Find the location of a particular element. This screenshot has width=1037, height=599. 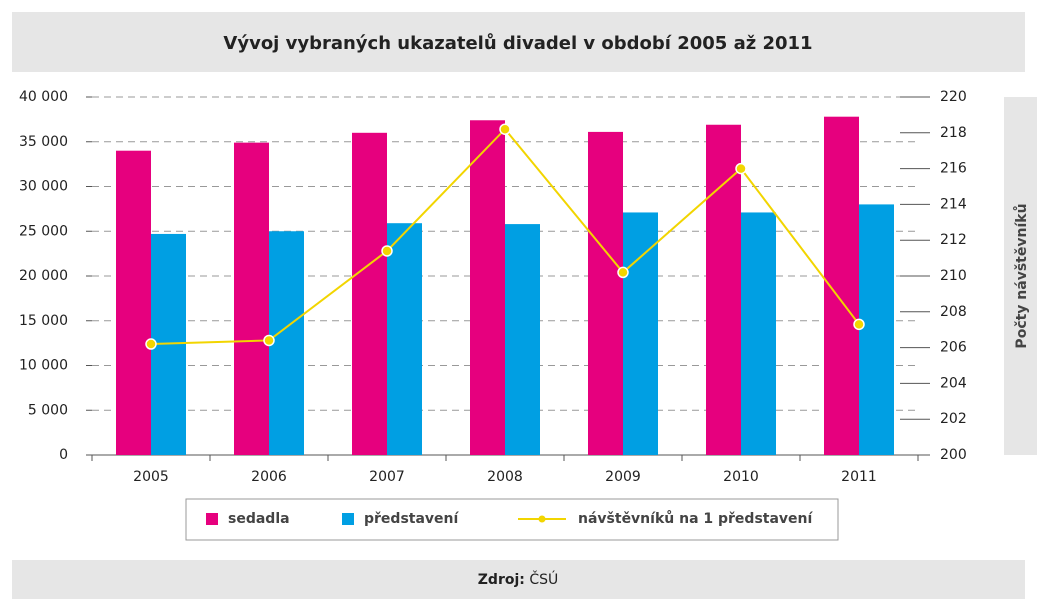

source-value: ČSÚ is located at coordinates (543, 579).